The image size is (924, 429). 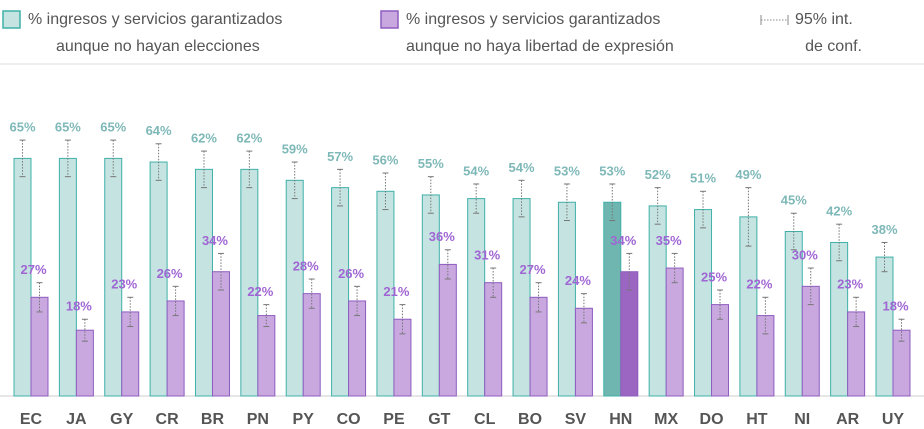 What do you see at coordinates (11, 19) in the screenshot?
I see `legend-swatch` at bounding box center [11, 19].